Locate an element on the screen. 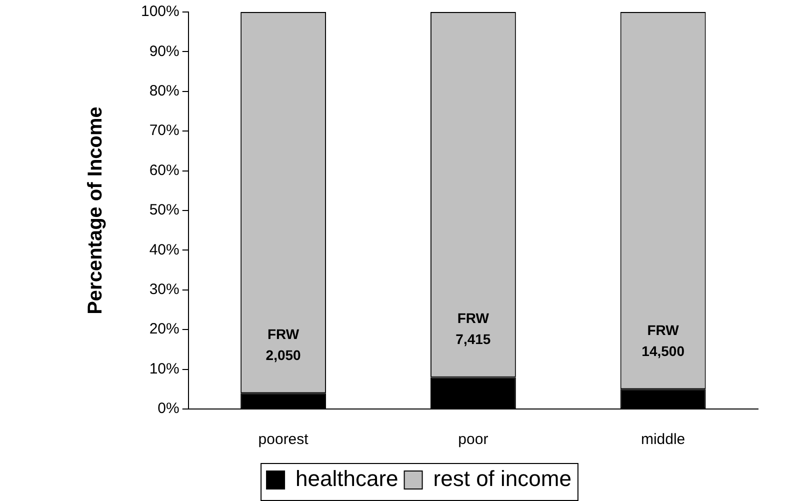  annotation: FRW 7,415 is located at coordinates (473, 328).